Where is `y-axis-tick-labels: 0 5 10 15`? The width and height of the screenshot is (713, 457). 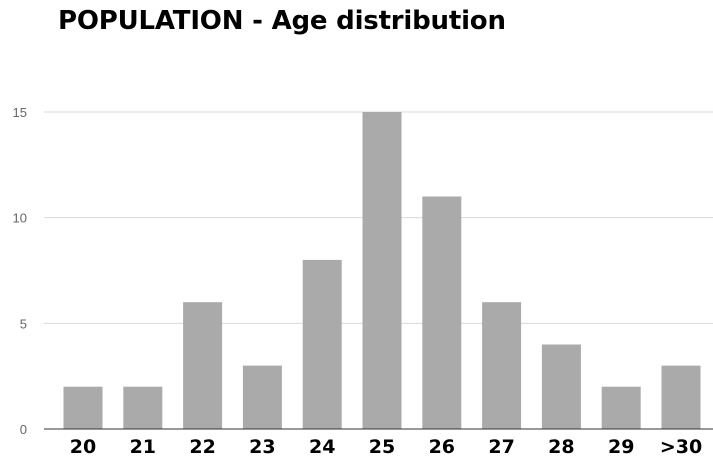
y-axis-tick-labels: 0 5 10 15 is located at coordinates (20, 271).